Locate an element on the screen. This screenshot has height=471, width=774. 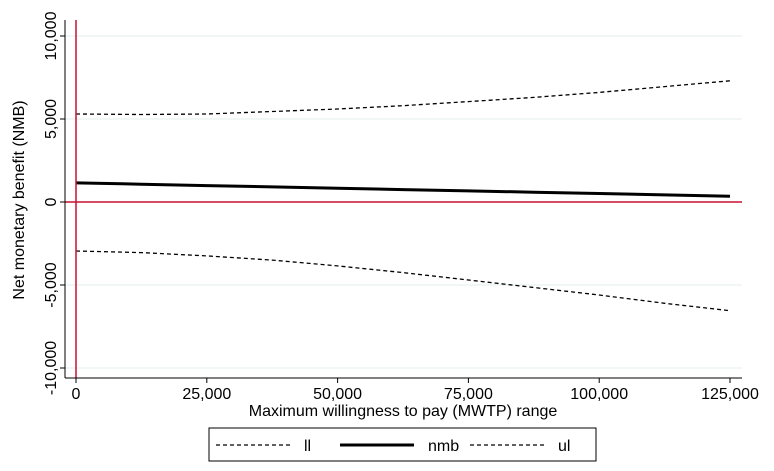
legend-label-ul: ul is located at coordinates (564, 446).